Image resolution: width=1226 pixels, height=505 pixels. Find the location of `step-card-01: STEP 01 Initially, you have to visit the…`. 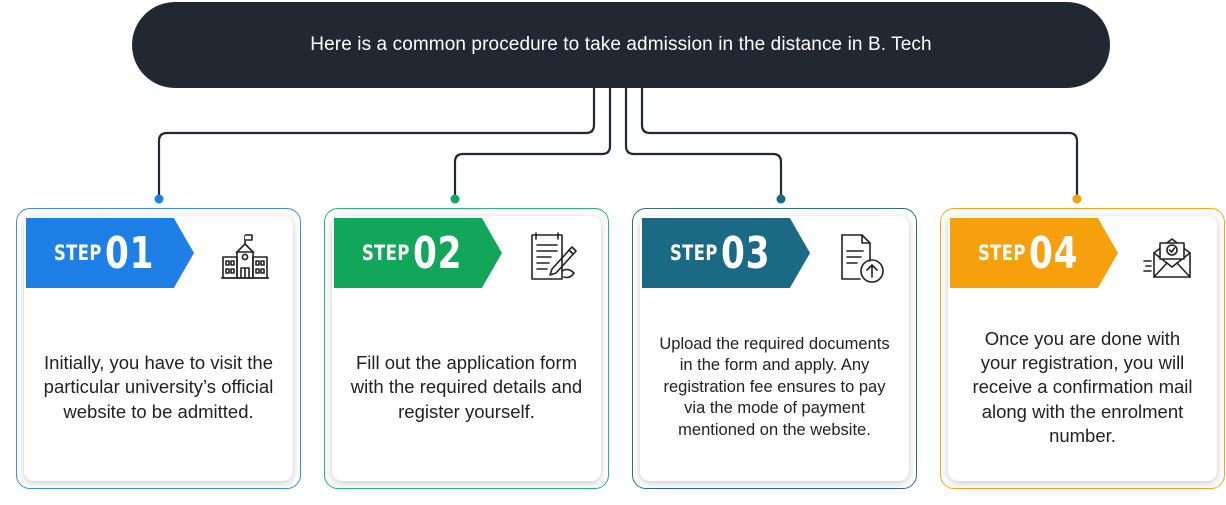

step-card-01: STEP 01 Initially, you have to visit the… is located at coordinates (158, 348).